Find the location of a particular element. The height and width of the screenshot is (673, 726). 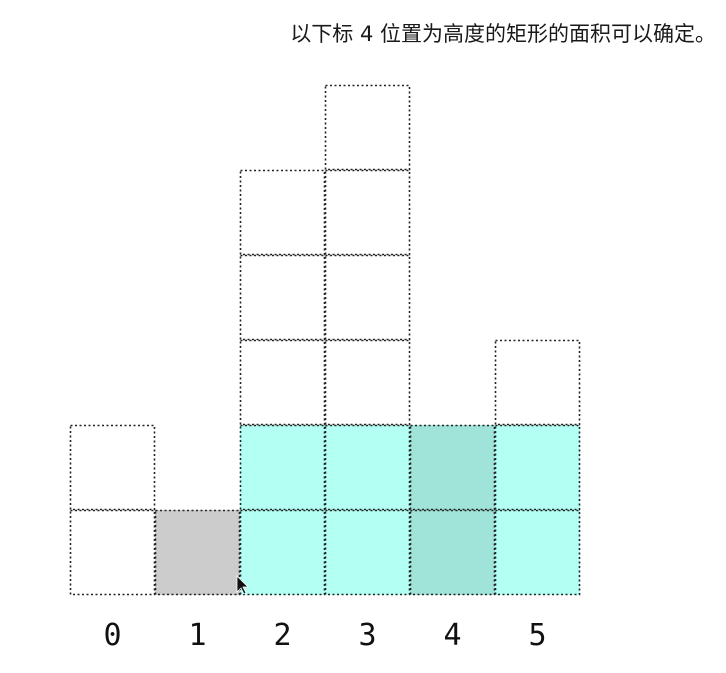

caption-text: 以下标 4 位置为高度的矩形的面积可以确定。 is located at coordinates (503, 34).